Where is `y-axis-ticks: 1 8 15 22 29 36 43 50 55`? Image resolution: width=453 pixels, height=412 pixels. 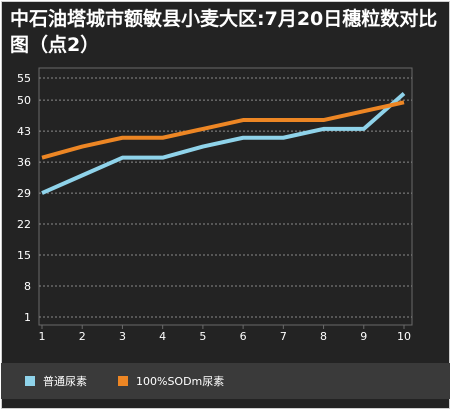 y-axis-ticks: 1 8 15 22 29 36 43 50 55 is located at coordinates (24, 198).